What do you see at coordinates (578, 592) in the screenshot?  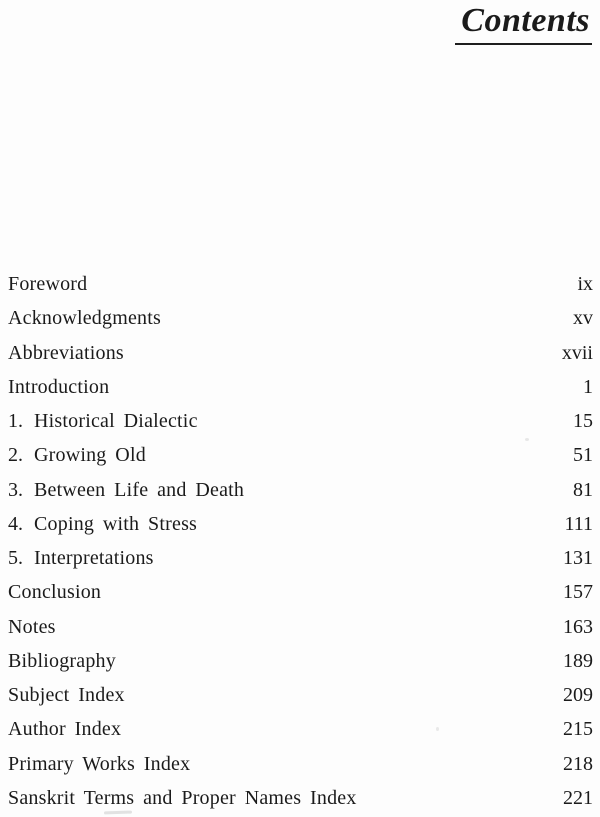 I see `entry-page-number: 157` at bounding box center [578, 592].